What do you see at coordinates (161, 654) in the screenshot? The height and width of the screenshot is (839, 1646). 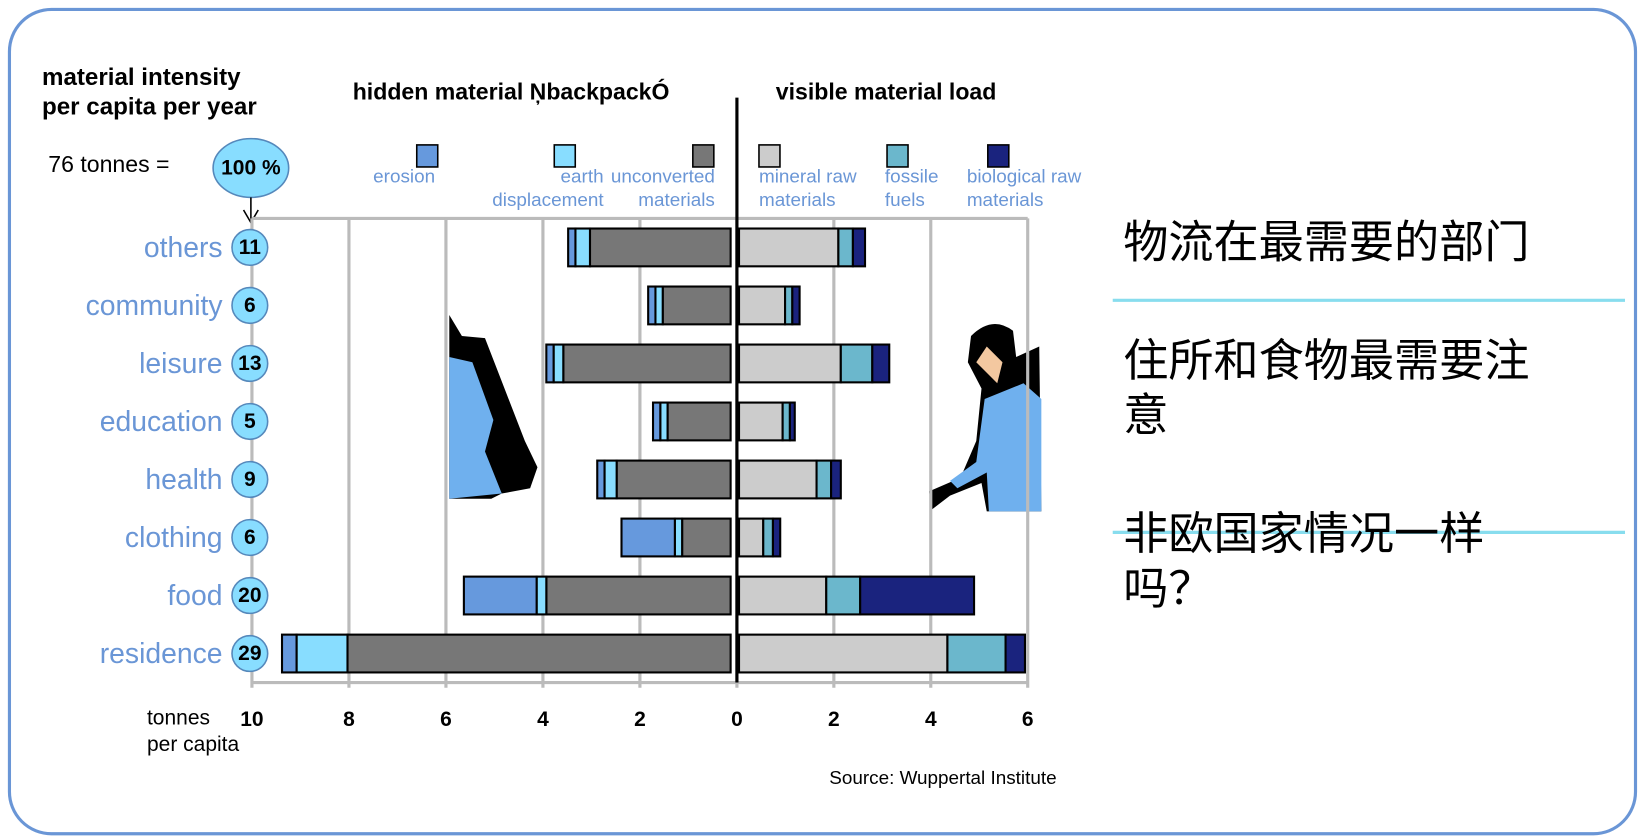 I see `category-label: residence` at bounding box center [161, 654].